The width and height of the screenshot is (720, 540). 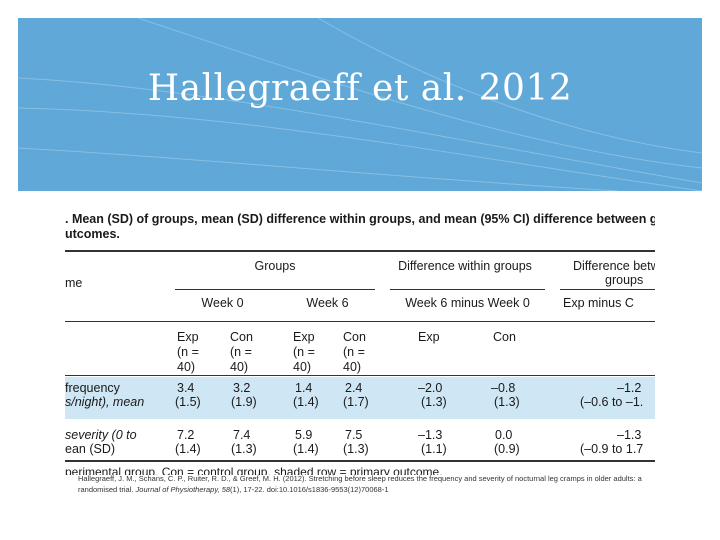 I want to click on header-week6: Week 6, so click(x=327, y=303).